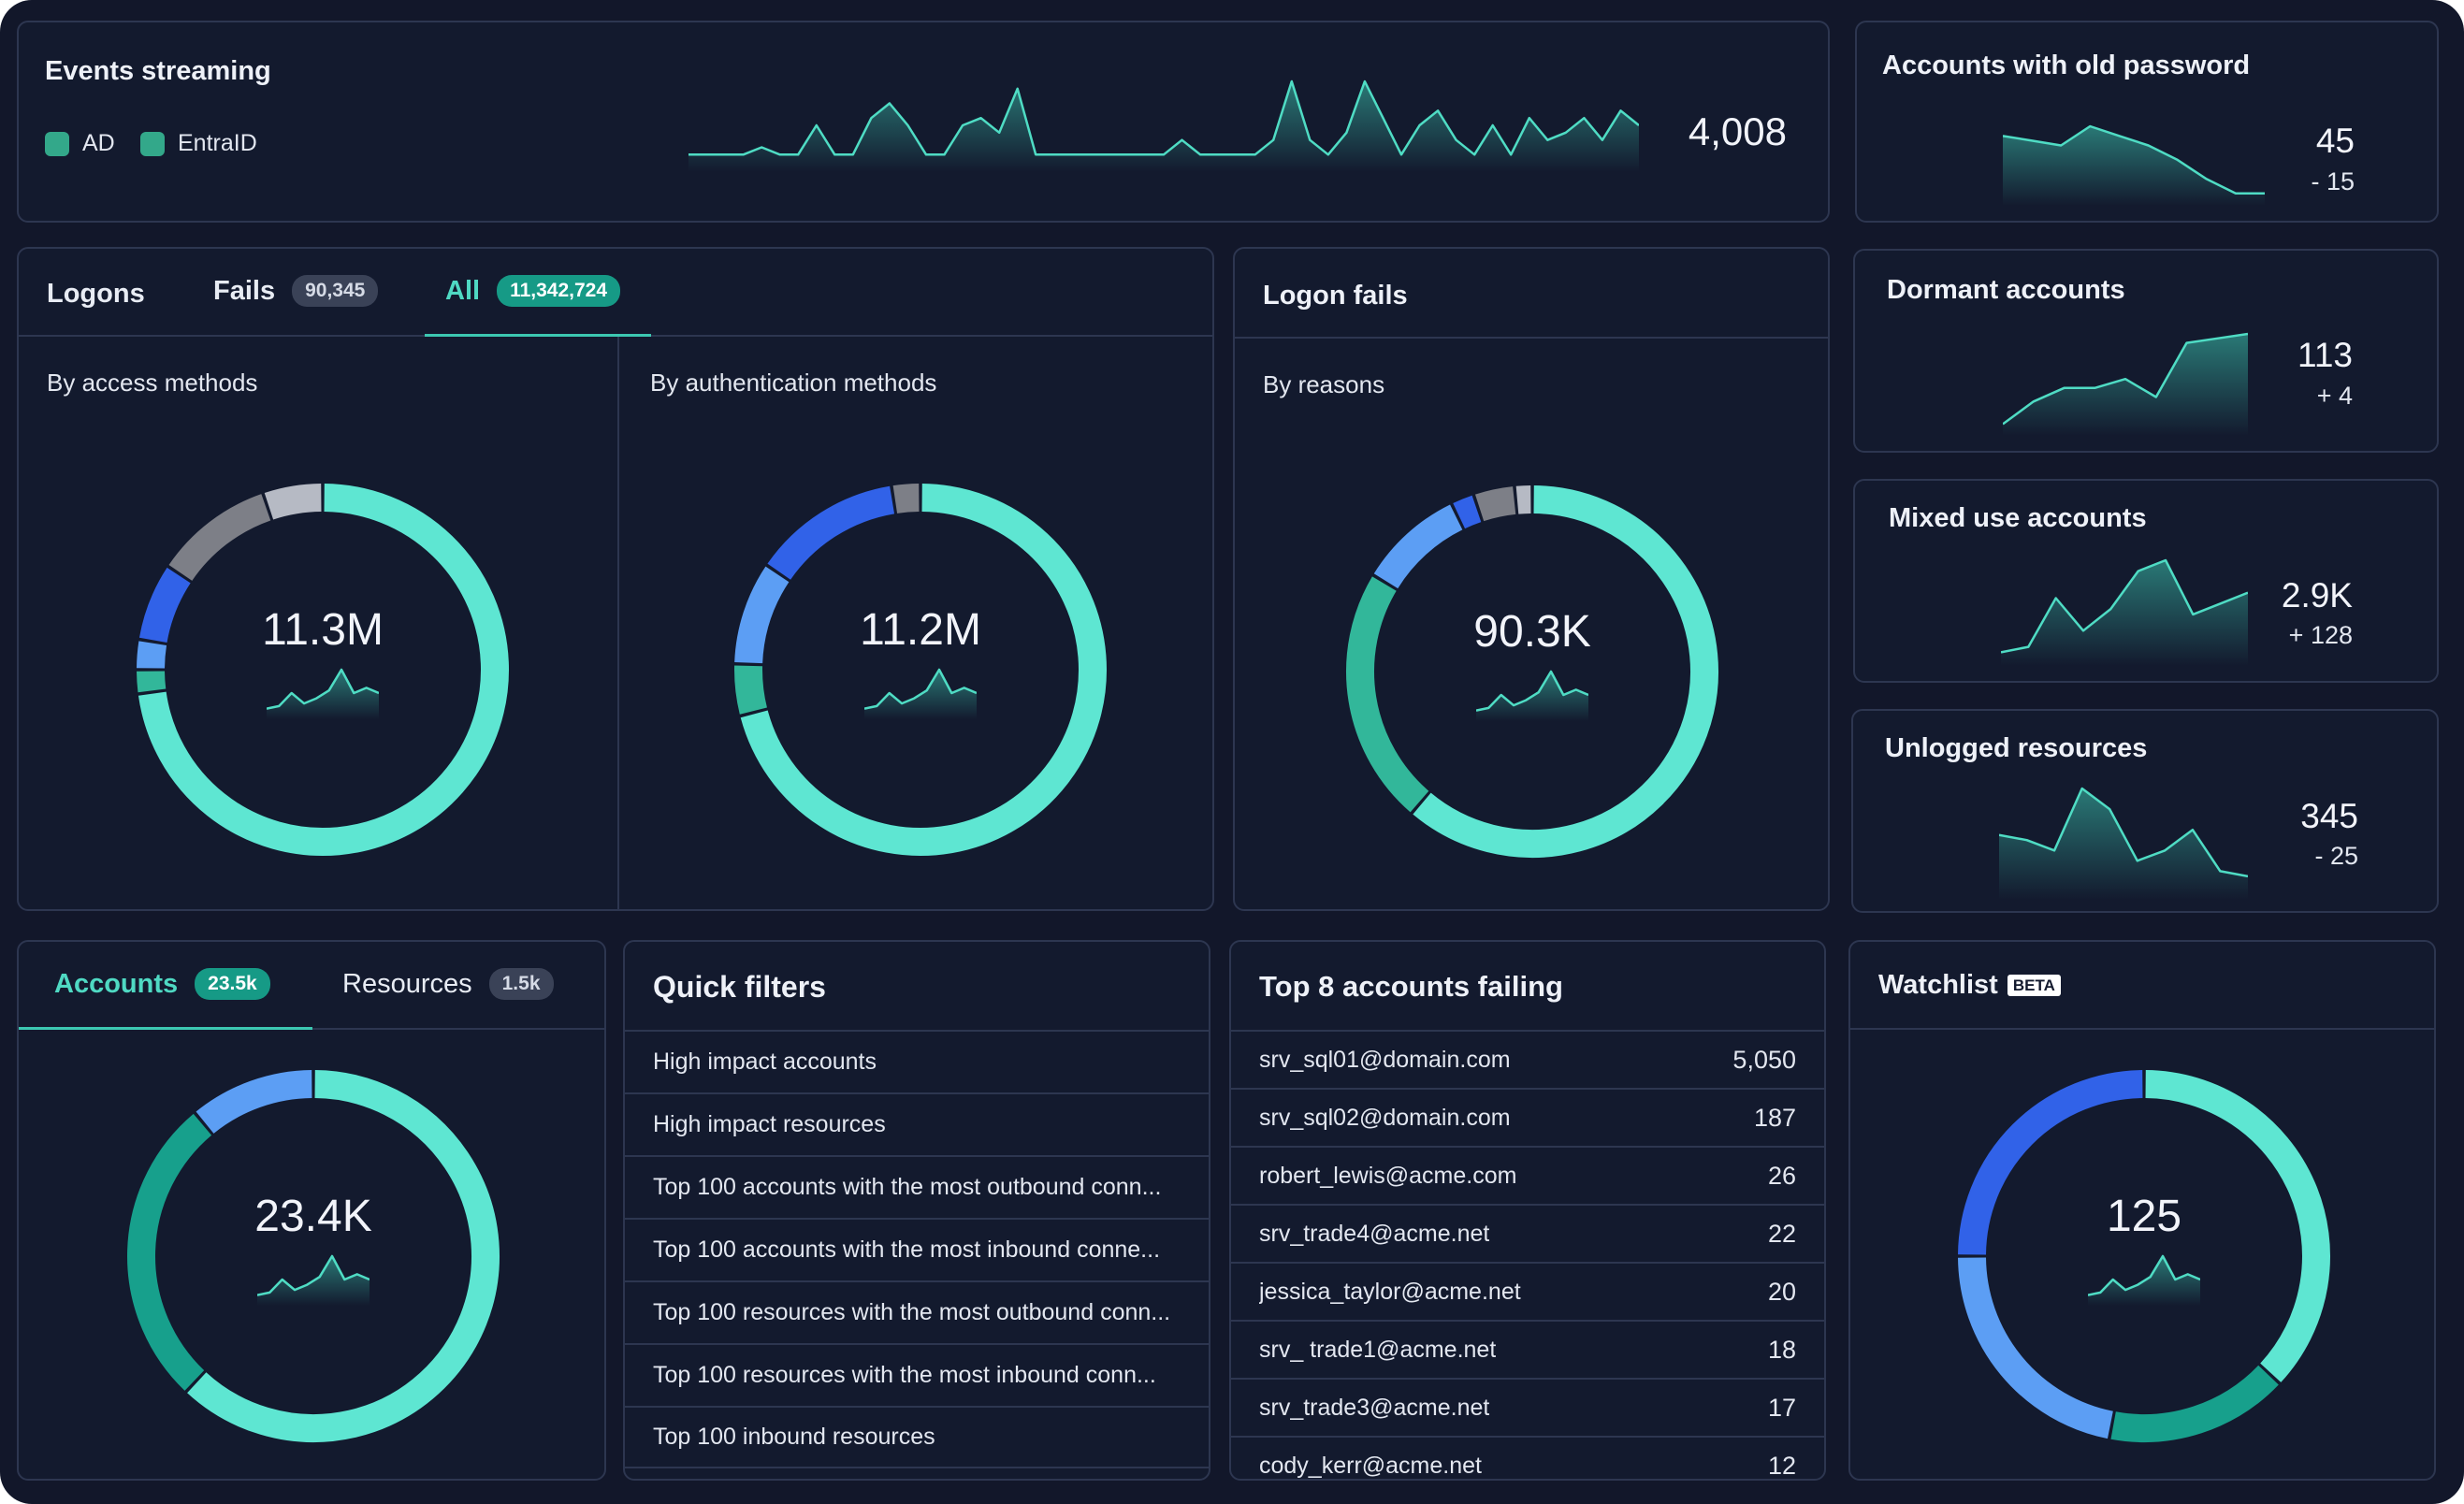  I want to click on accounts-center: 23.4K, so click(313, 1250).